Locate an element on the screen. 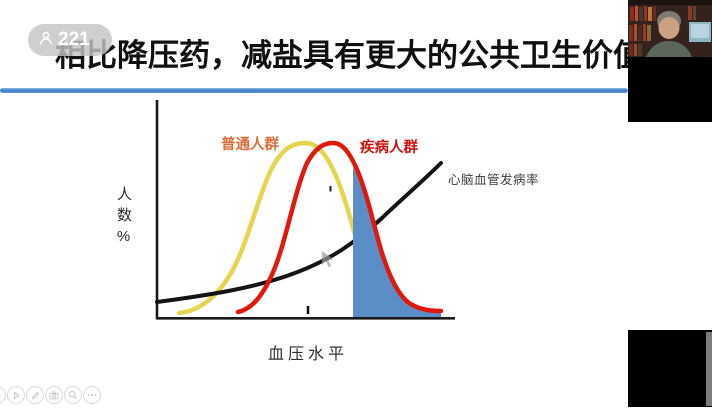  participant-count-badge: 221 is located at coordinates (70, 40).